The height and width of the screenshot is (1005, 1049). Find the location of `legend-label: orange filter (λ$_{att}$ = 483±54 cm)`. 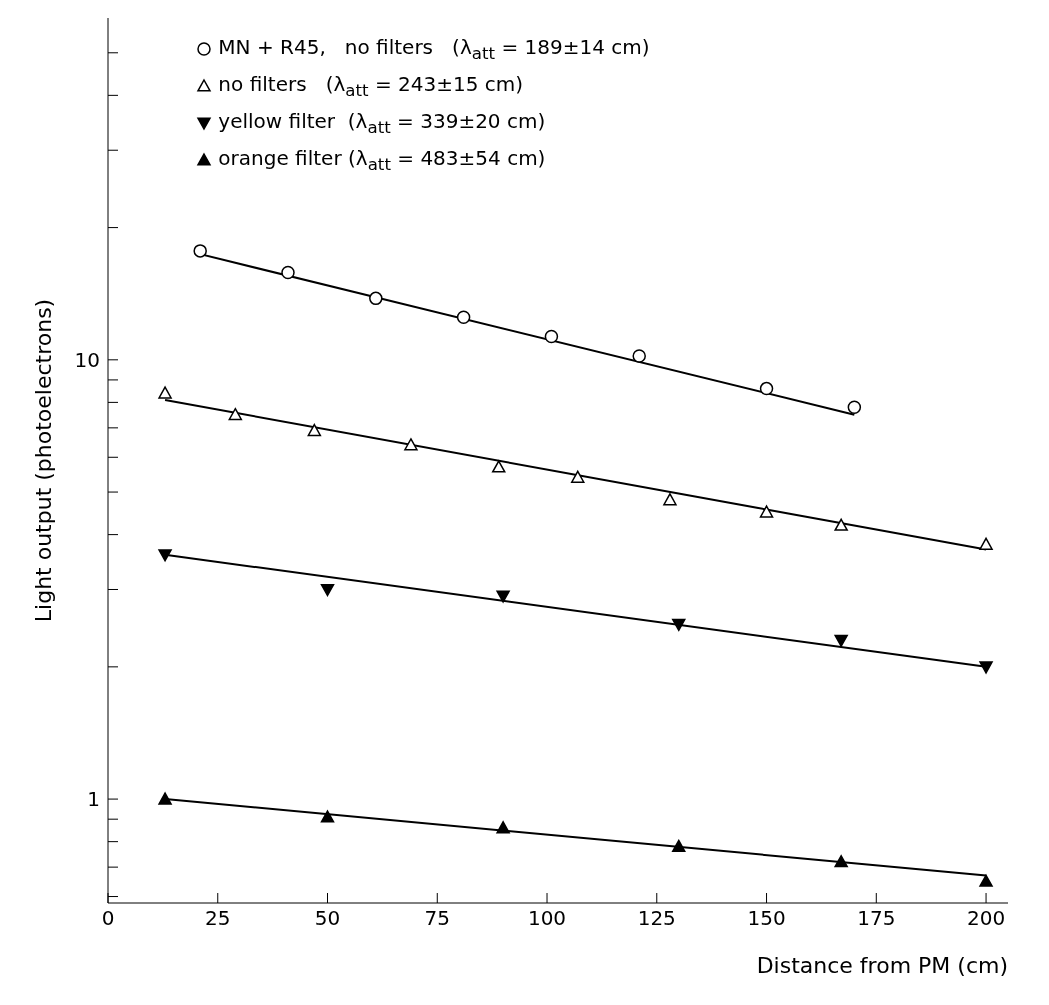

legend-label: orange filter (λ$_{att}$ = 483±54 cm) is located at coordinates (382, 160).